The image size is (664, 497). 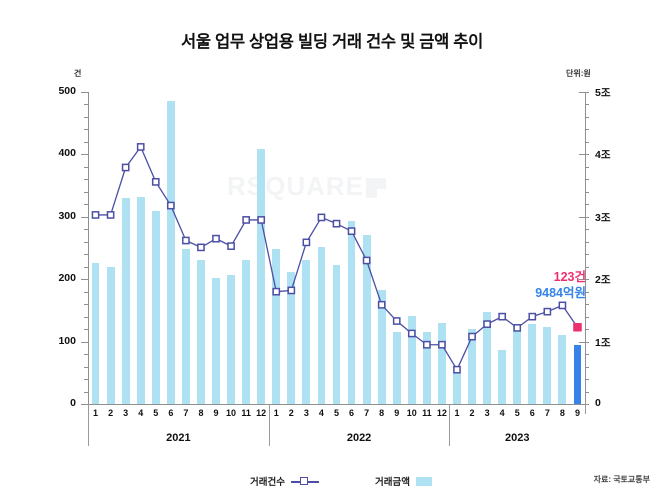 I want to click on year-separator-2022, so click(x=269, y=425).